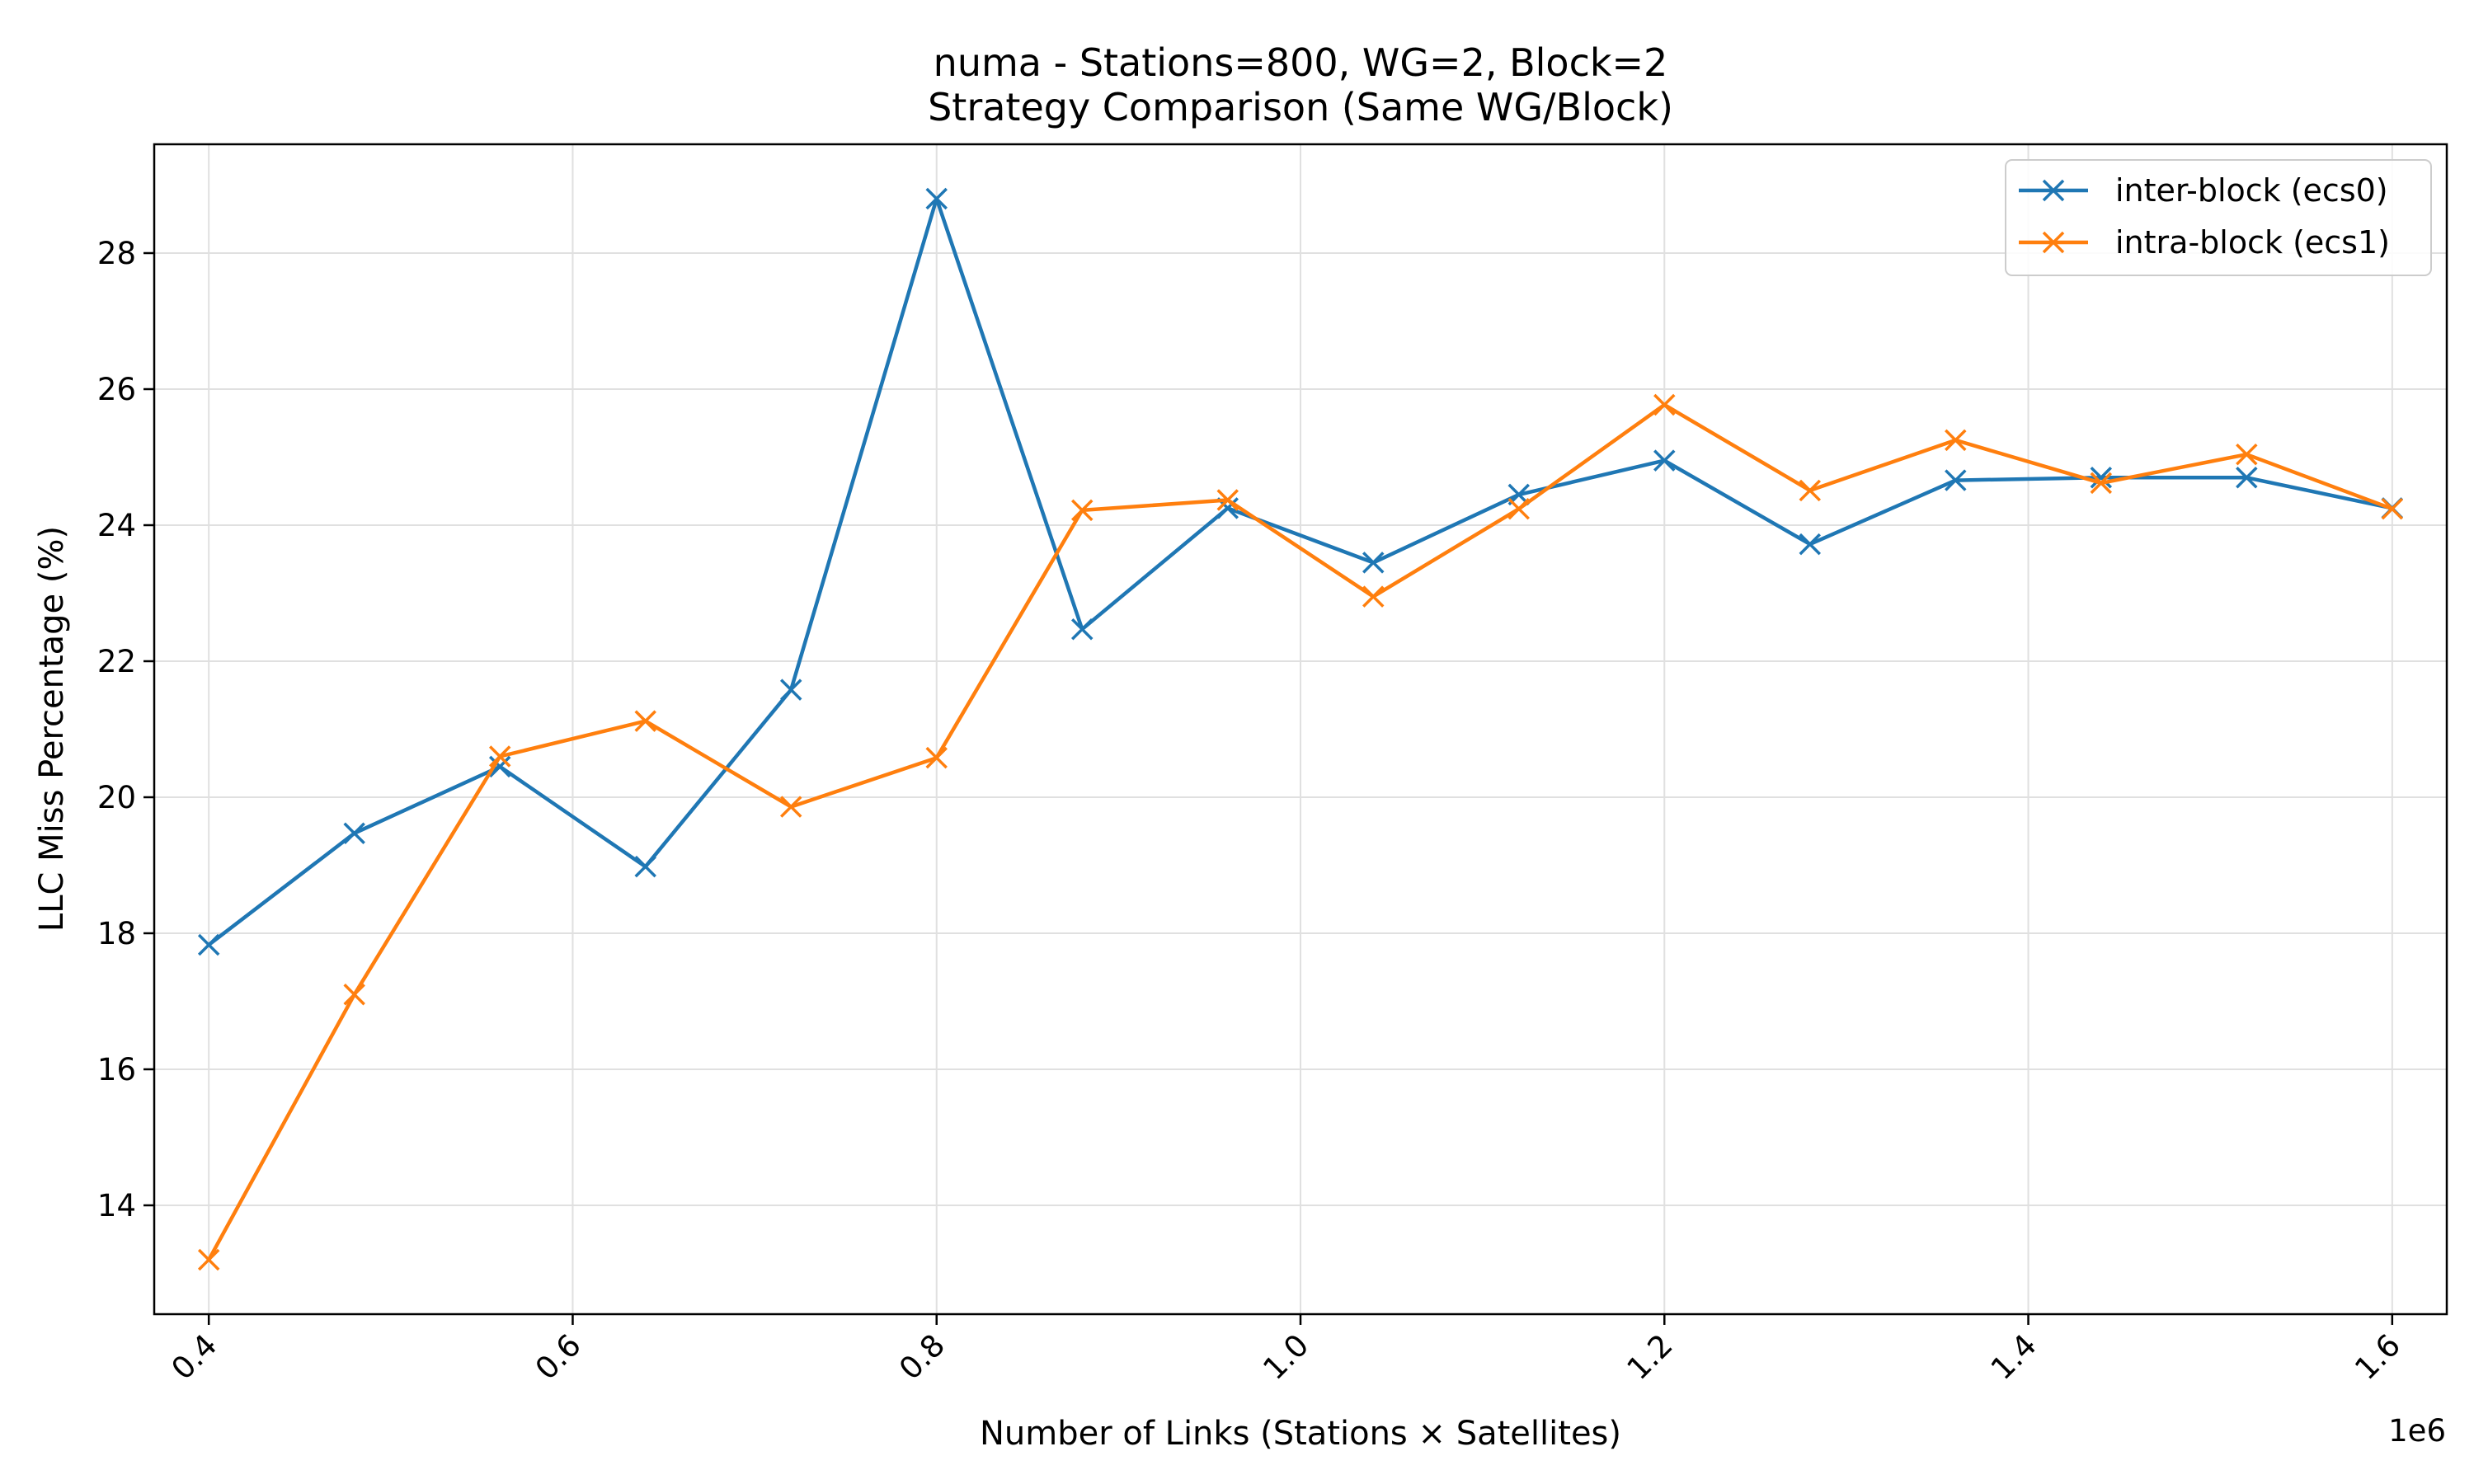 The width and height of the screenshot is (2474, 1484). I want to click on y-tick-label: 20, so click(116, 797).